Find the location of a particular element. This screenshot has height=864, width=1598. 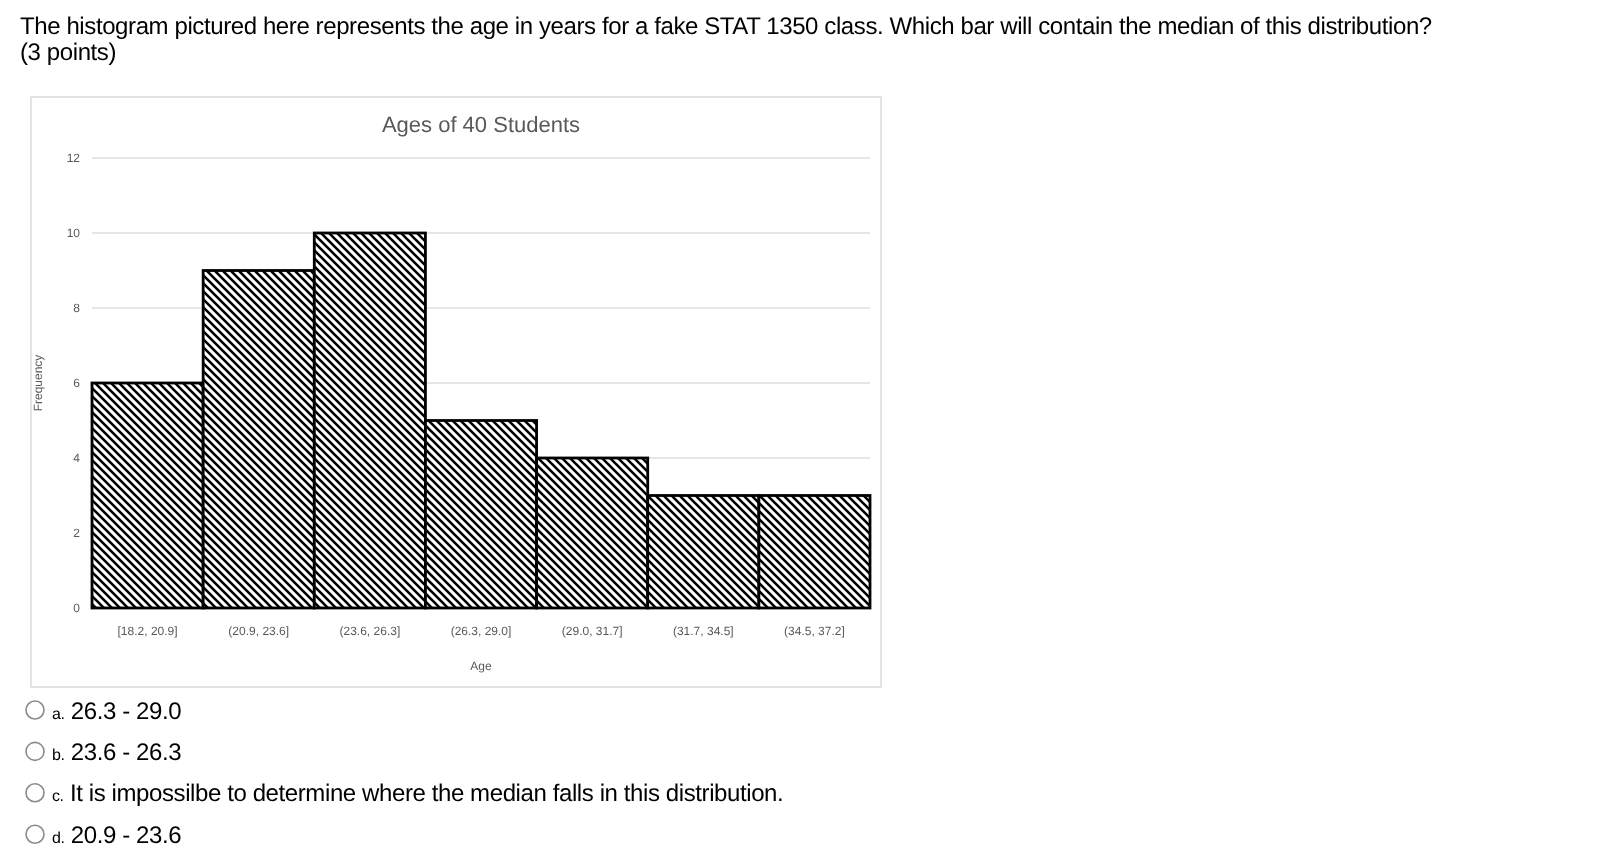

chart-title: Ages of 40 Students is located at coordinates (481, 126).